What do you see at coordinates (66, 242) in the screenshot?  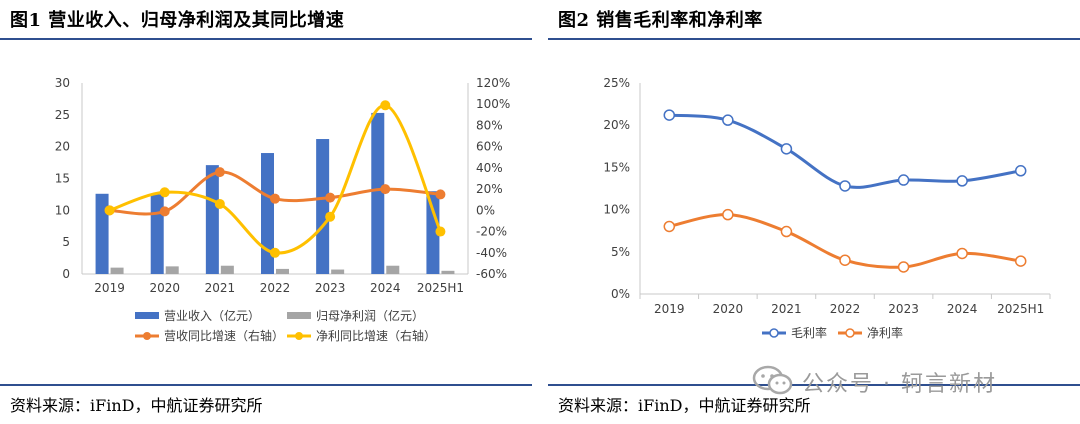 I see `y-tick-label: 5` at bounding box center [66, 242].